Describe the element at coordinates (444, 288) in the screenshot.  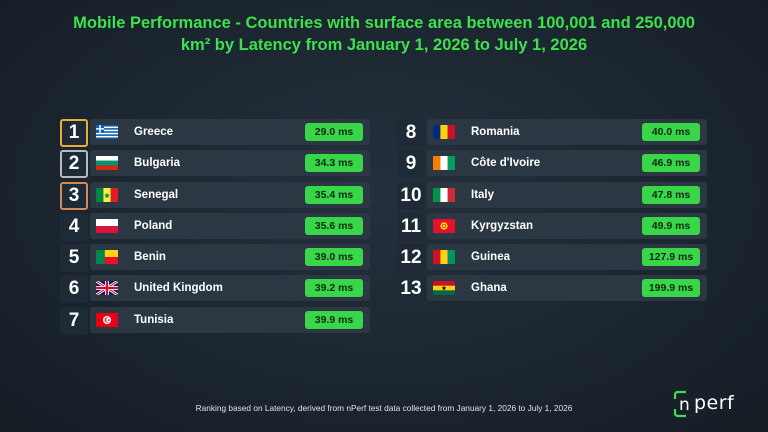
I see `ghana-flag-icon` at that location.